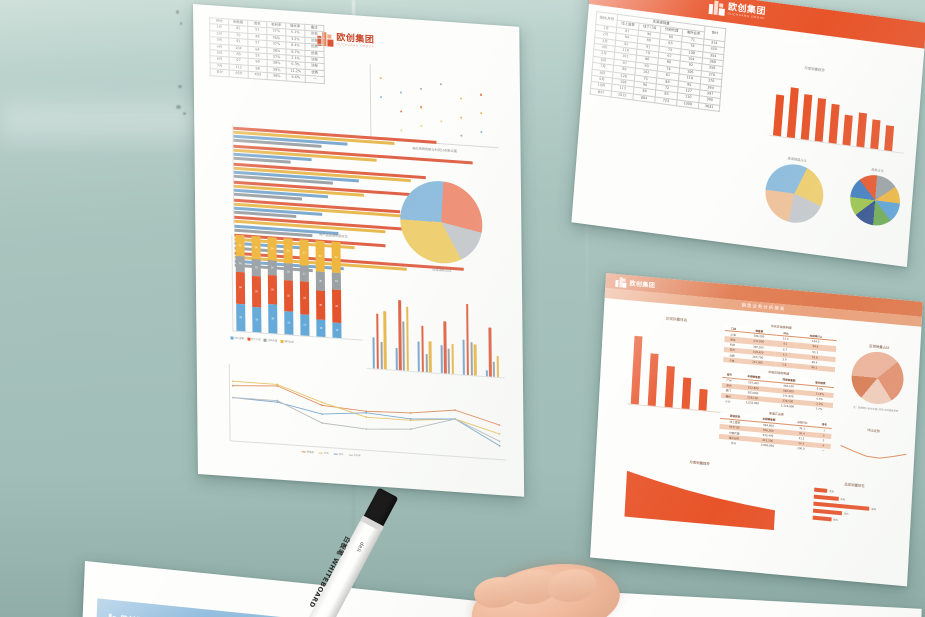 Image resolution: width=925 pixels, height=617 pixels. I want to click on stacked-column: 27 17 34 22, so click(304, 287).